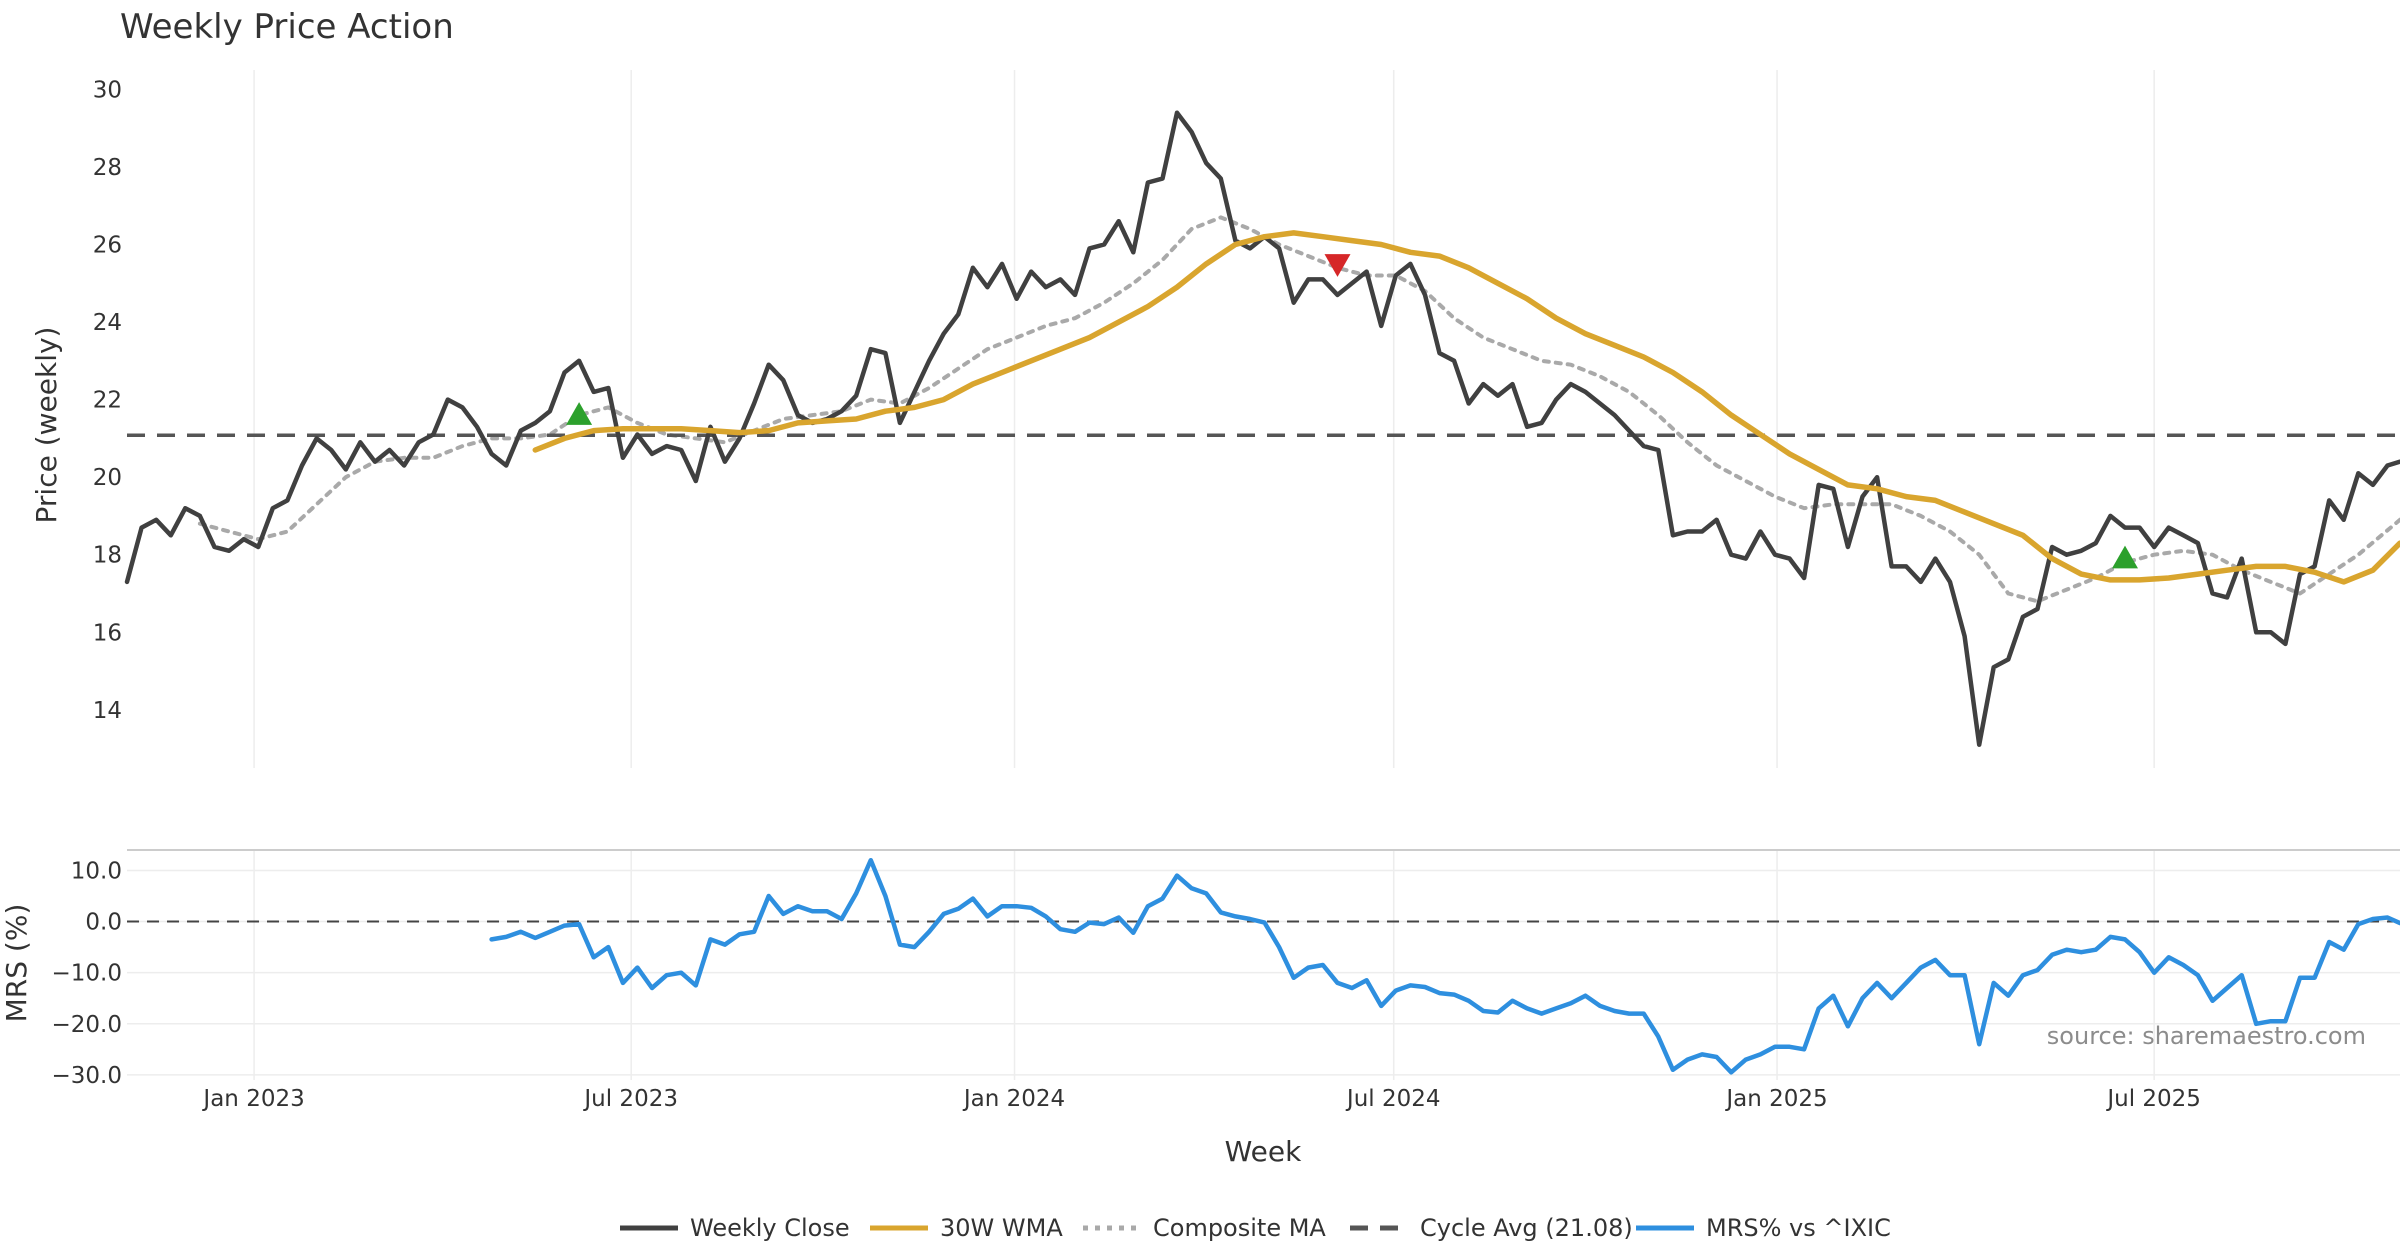 Image resolution: width=2400 pixels, height=1260 pixels. What do you see at coordinates (1001, 1228) in the screenshot?
I see `legend-label-30w-wma: 30W WMA` at bounding box center [1001, 1228].